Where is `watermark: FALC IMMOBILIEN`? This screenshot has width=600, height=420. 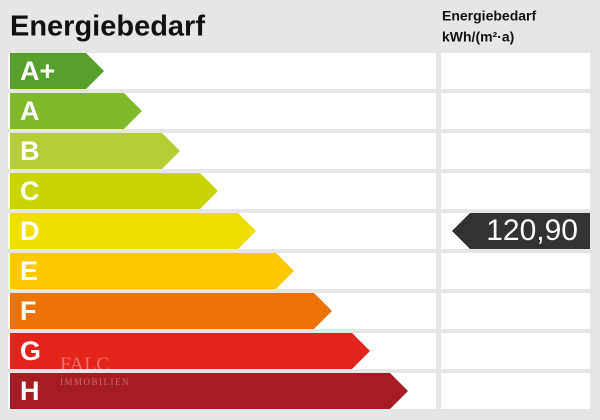
watermark: FALC IMMOBILIEN is located at coordinates (95, 370).